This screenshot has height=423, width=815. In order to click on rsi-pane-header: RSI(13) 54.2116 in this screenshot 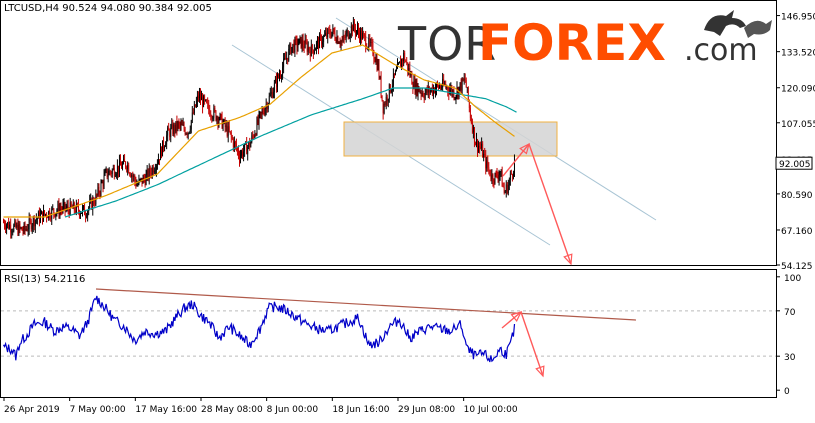, I will do `click(44, 279)`.